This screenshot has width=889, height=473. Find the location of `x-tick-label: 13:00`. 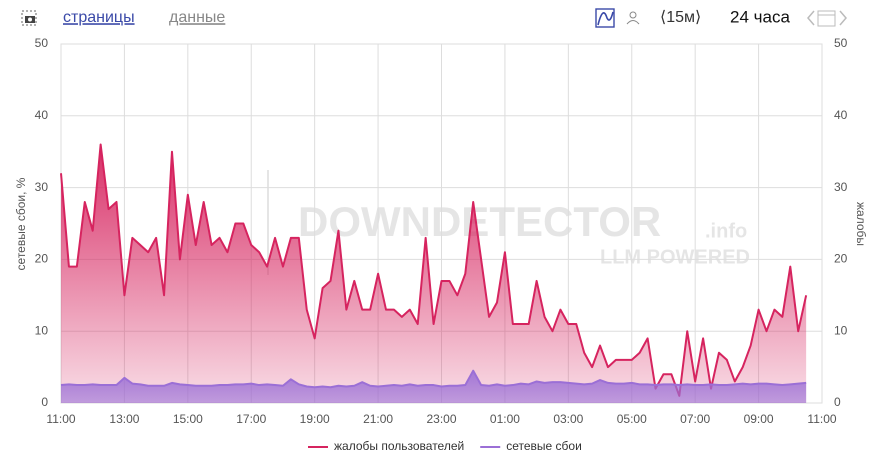

x-tick-label: 13:00 is located at coordinates (124, 419).